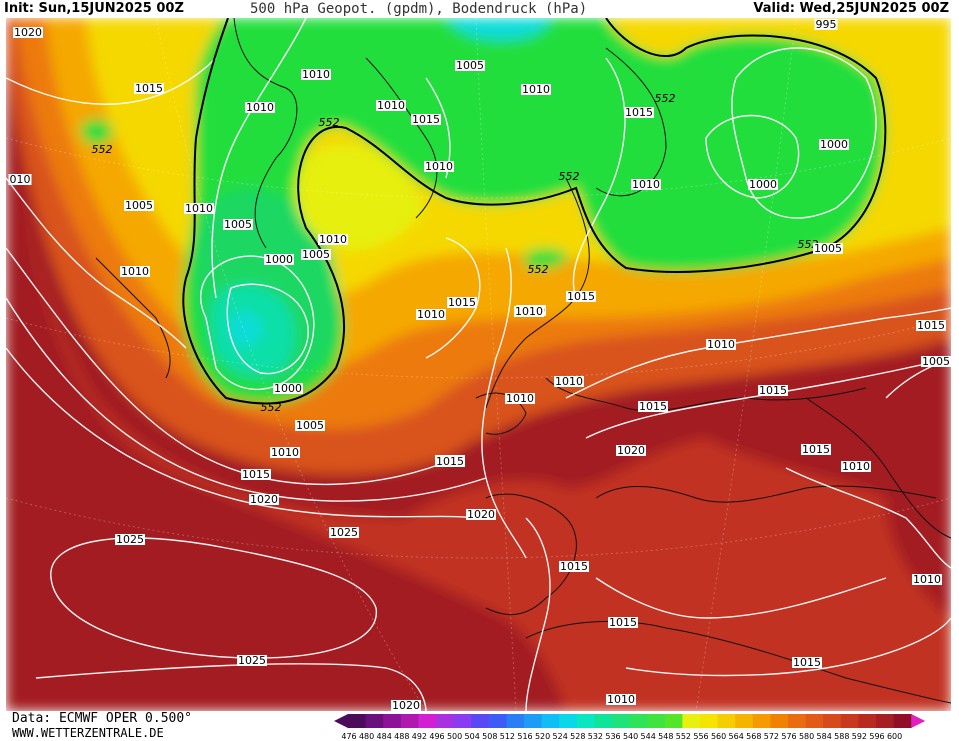 This screenshot has height=741, width=959. I want to click on colorbar-tick-label: 552, so click(683, 736).